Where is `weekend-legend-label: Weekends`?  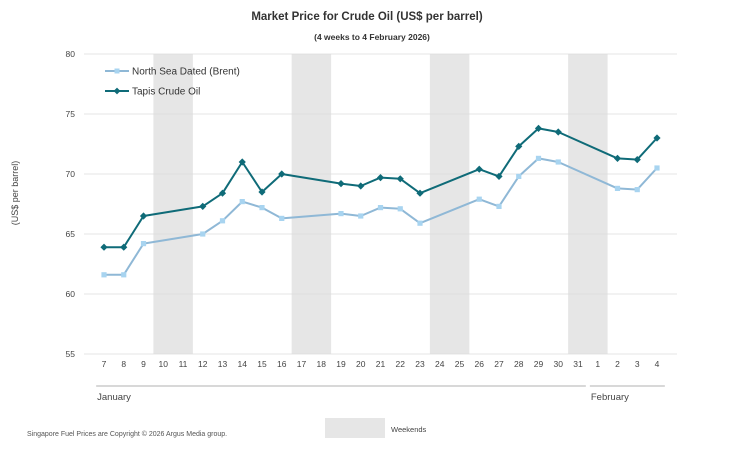
weekend-legend-label: Weekends is located at coordinates (409, 429).